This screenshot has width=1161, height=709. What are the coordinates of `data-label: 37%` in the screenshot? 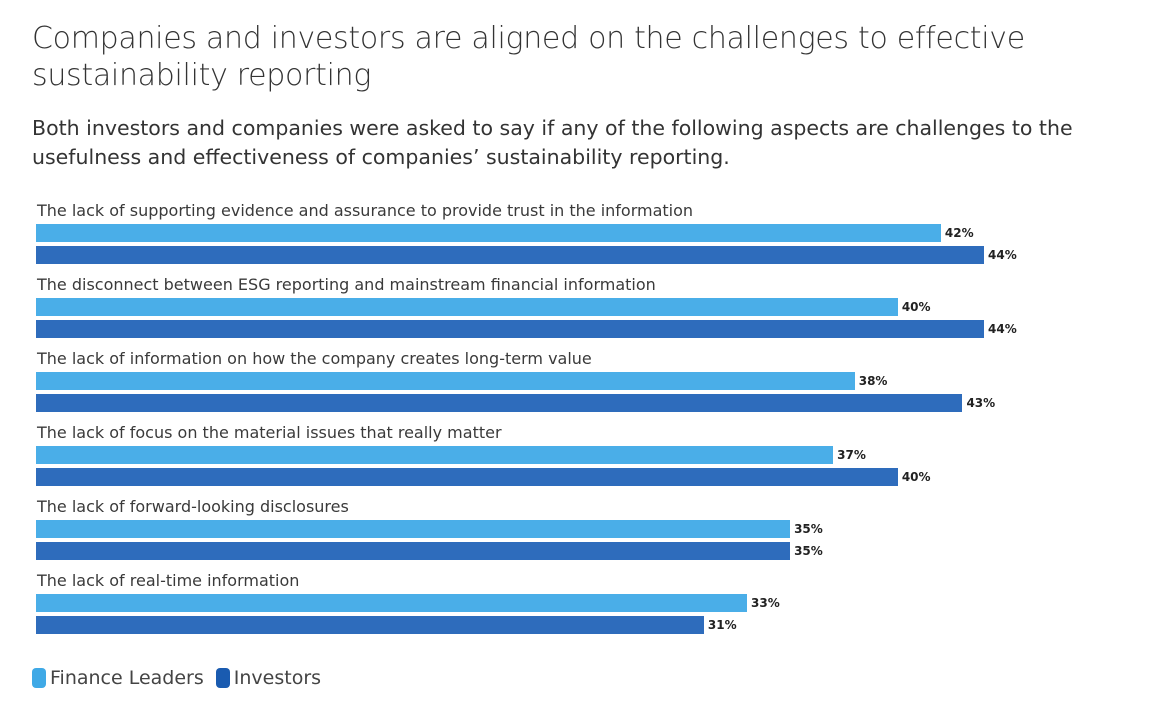 It's located at (851, 455).